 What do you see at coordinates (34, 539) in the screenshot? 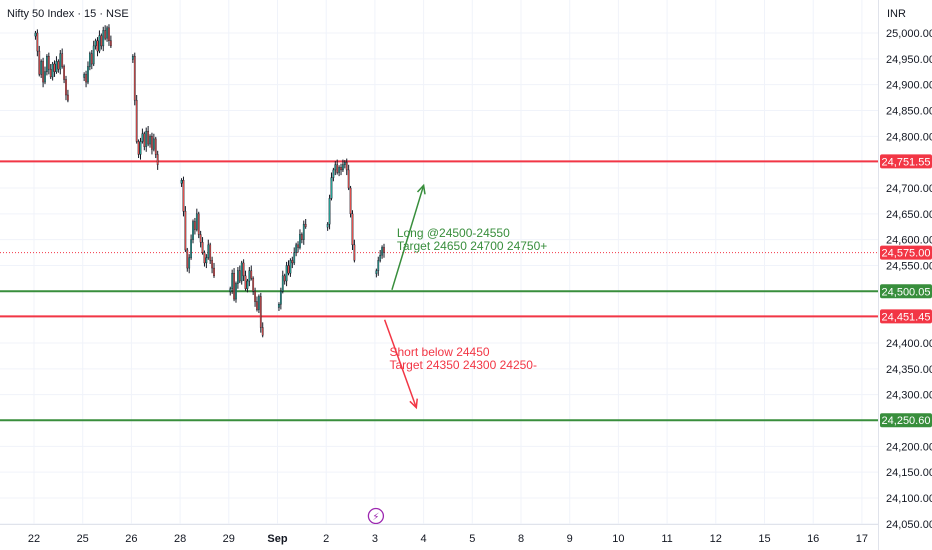
I see `x-tick-label: 22` at bounding box center [34, 539].